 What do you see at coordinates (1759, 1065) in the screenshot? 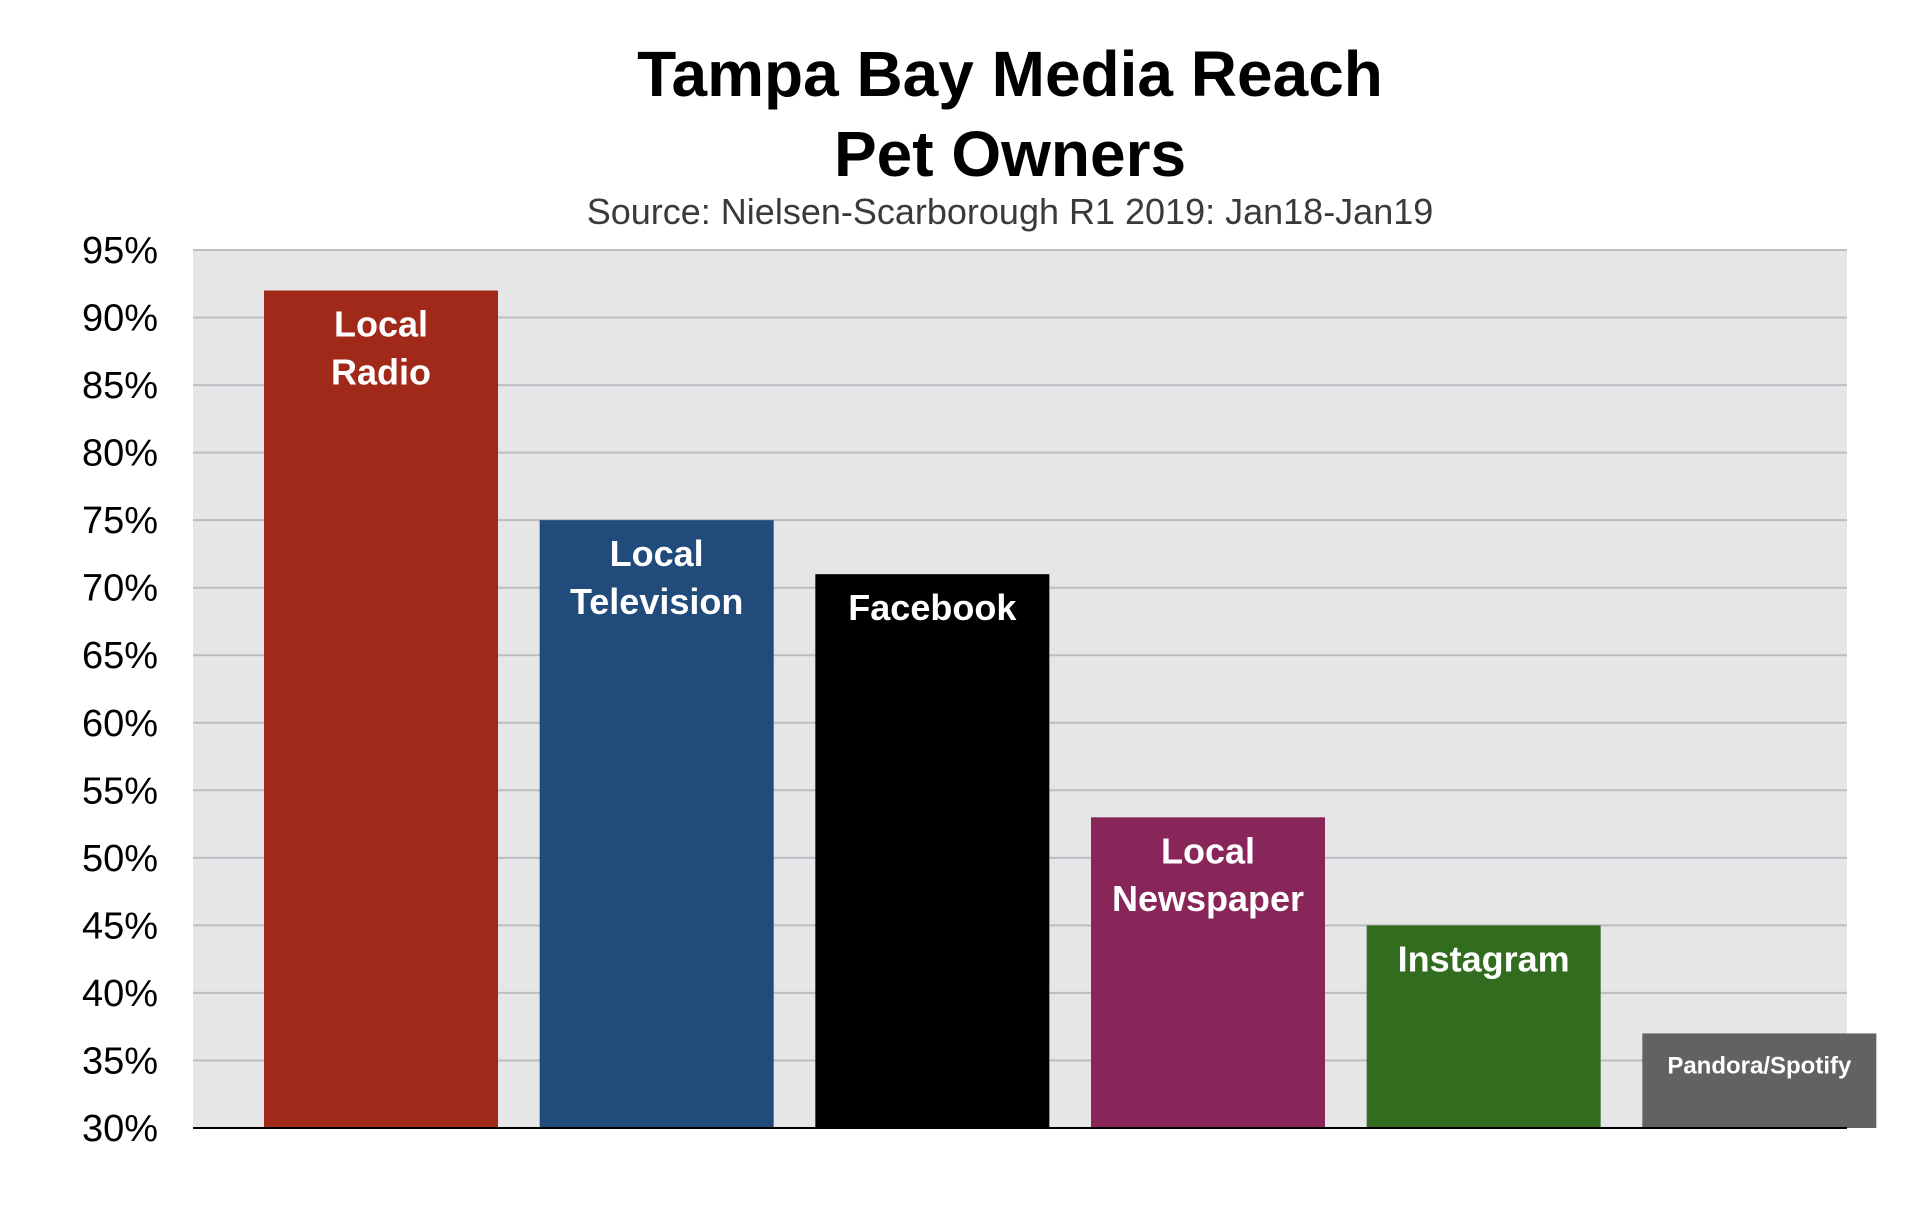
I see `bar-category-label: Pandora/Spotify` at bounding box center [1759, 1065].